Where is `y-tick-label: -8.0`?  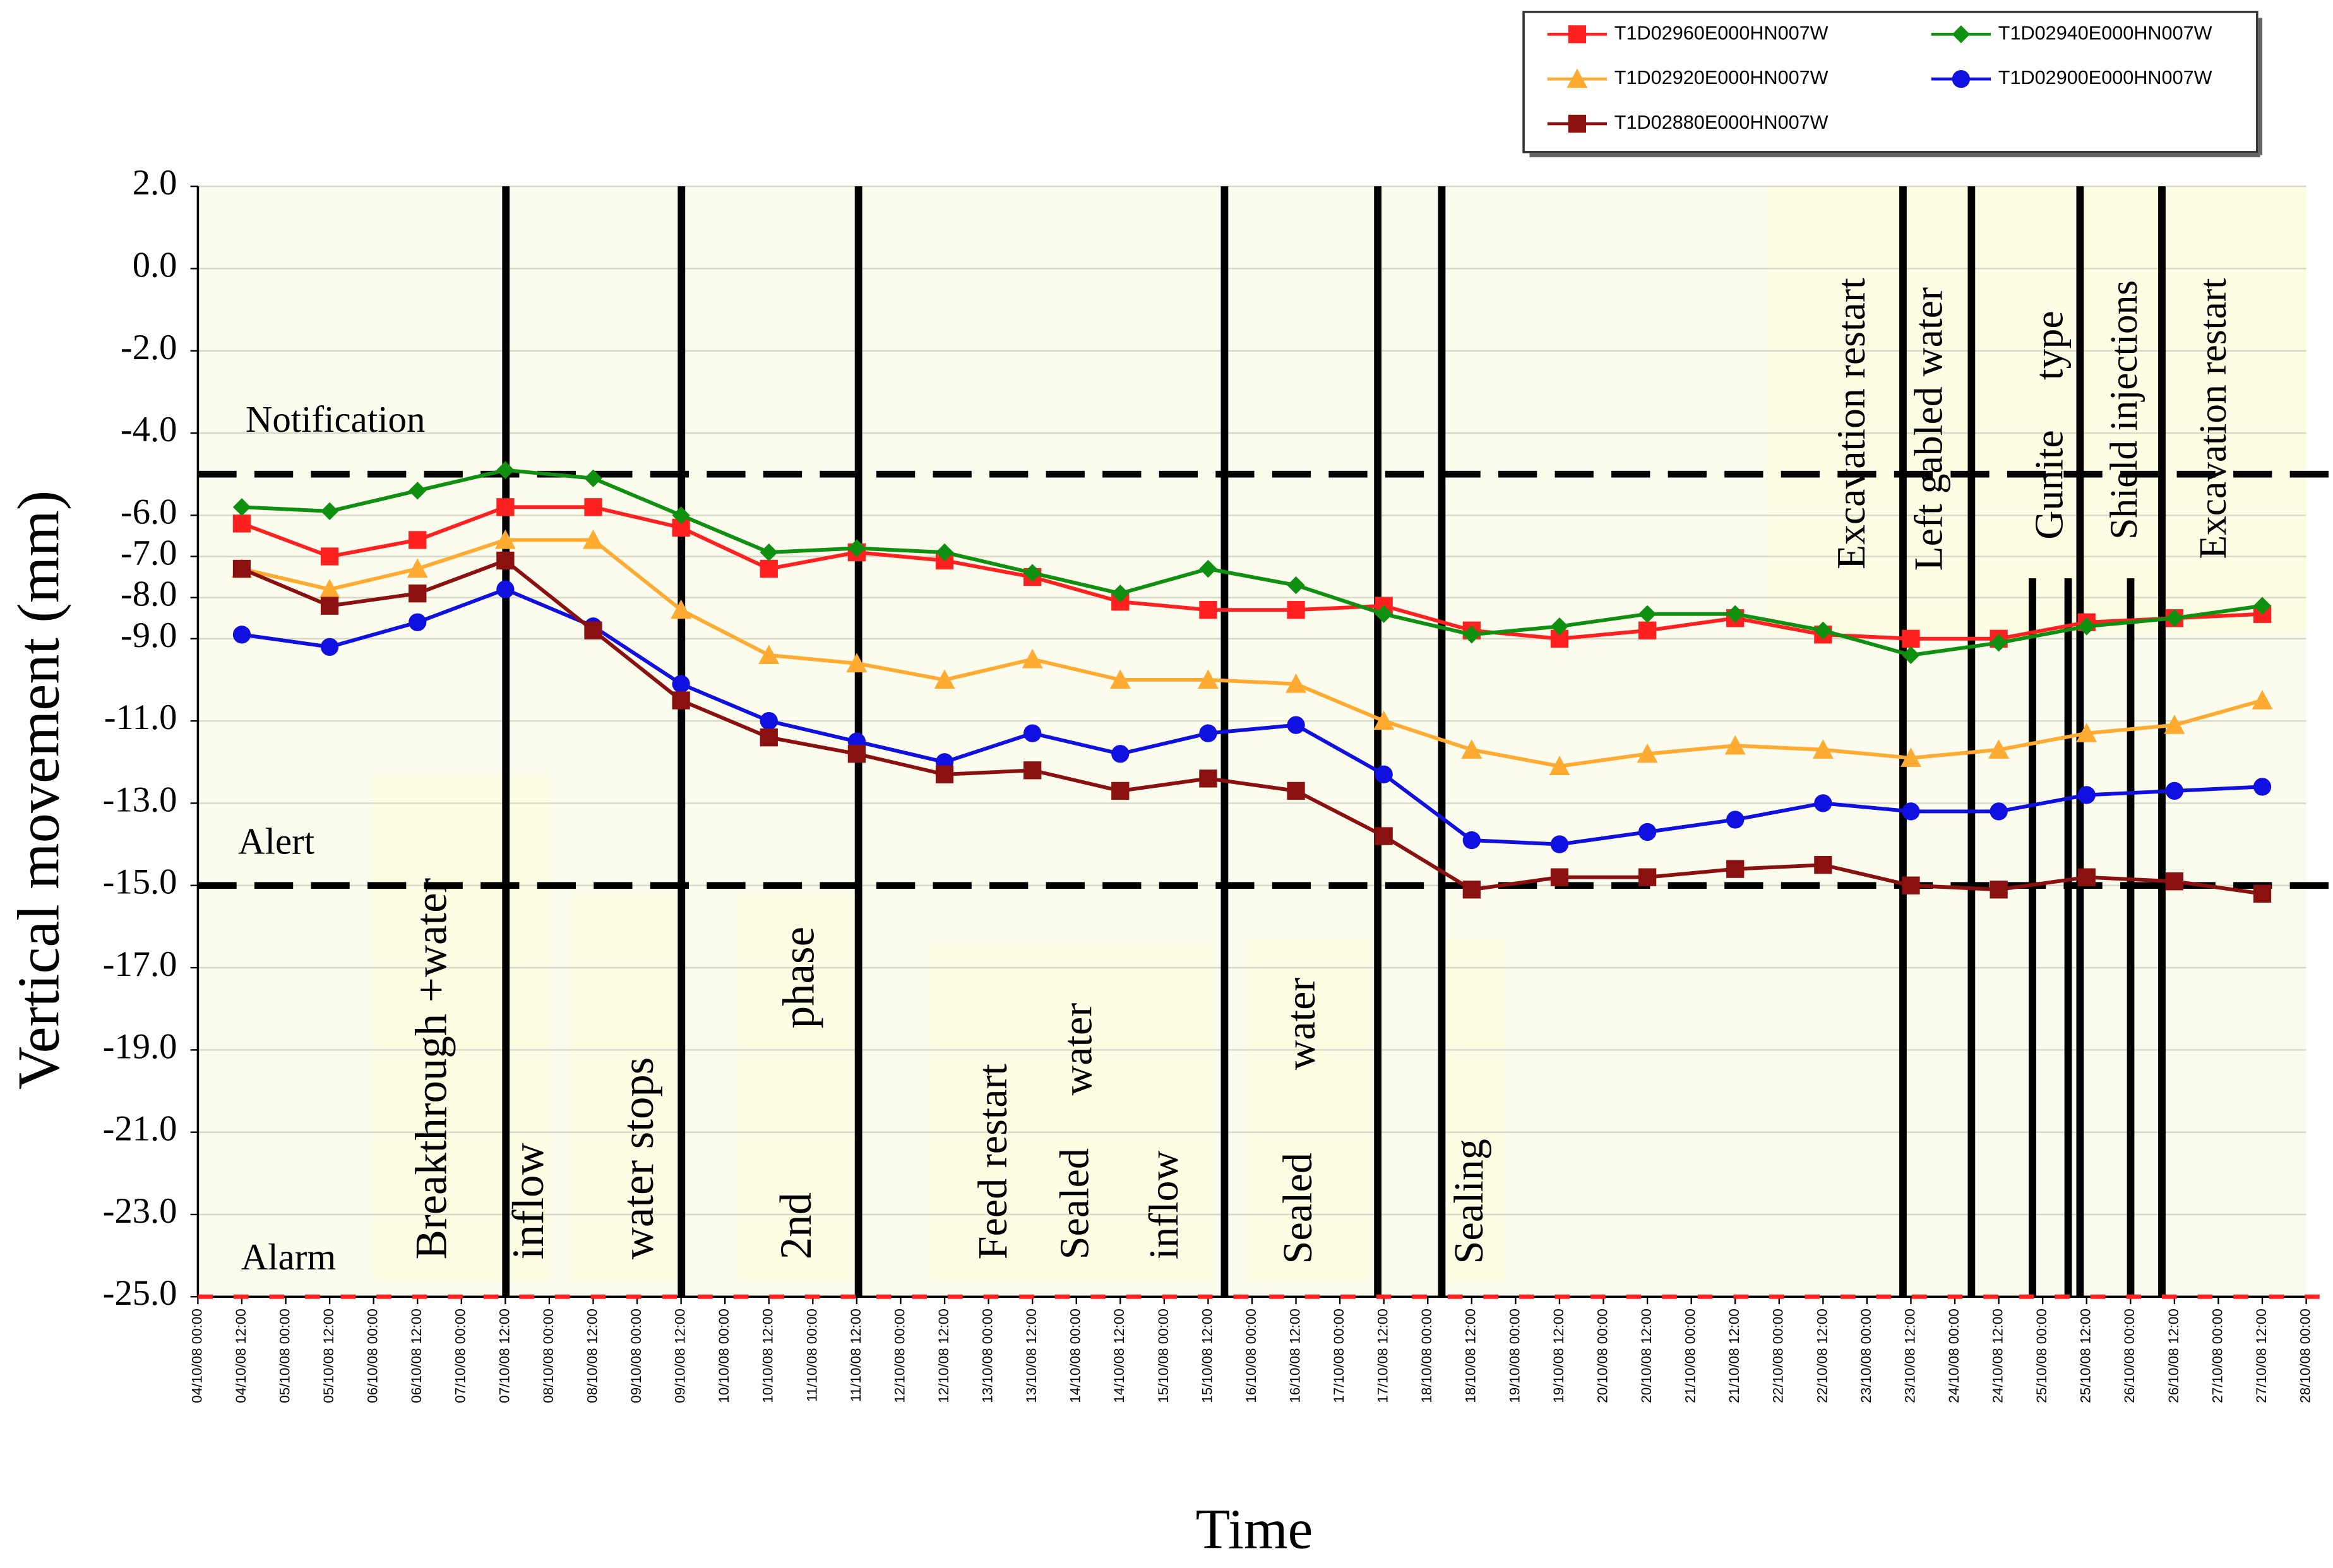
y-tick-label: -8.0 is located at coordinates (149, 594).